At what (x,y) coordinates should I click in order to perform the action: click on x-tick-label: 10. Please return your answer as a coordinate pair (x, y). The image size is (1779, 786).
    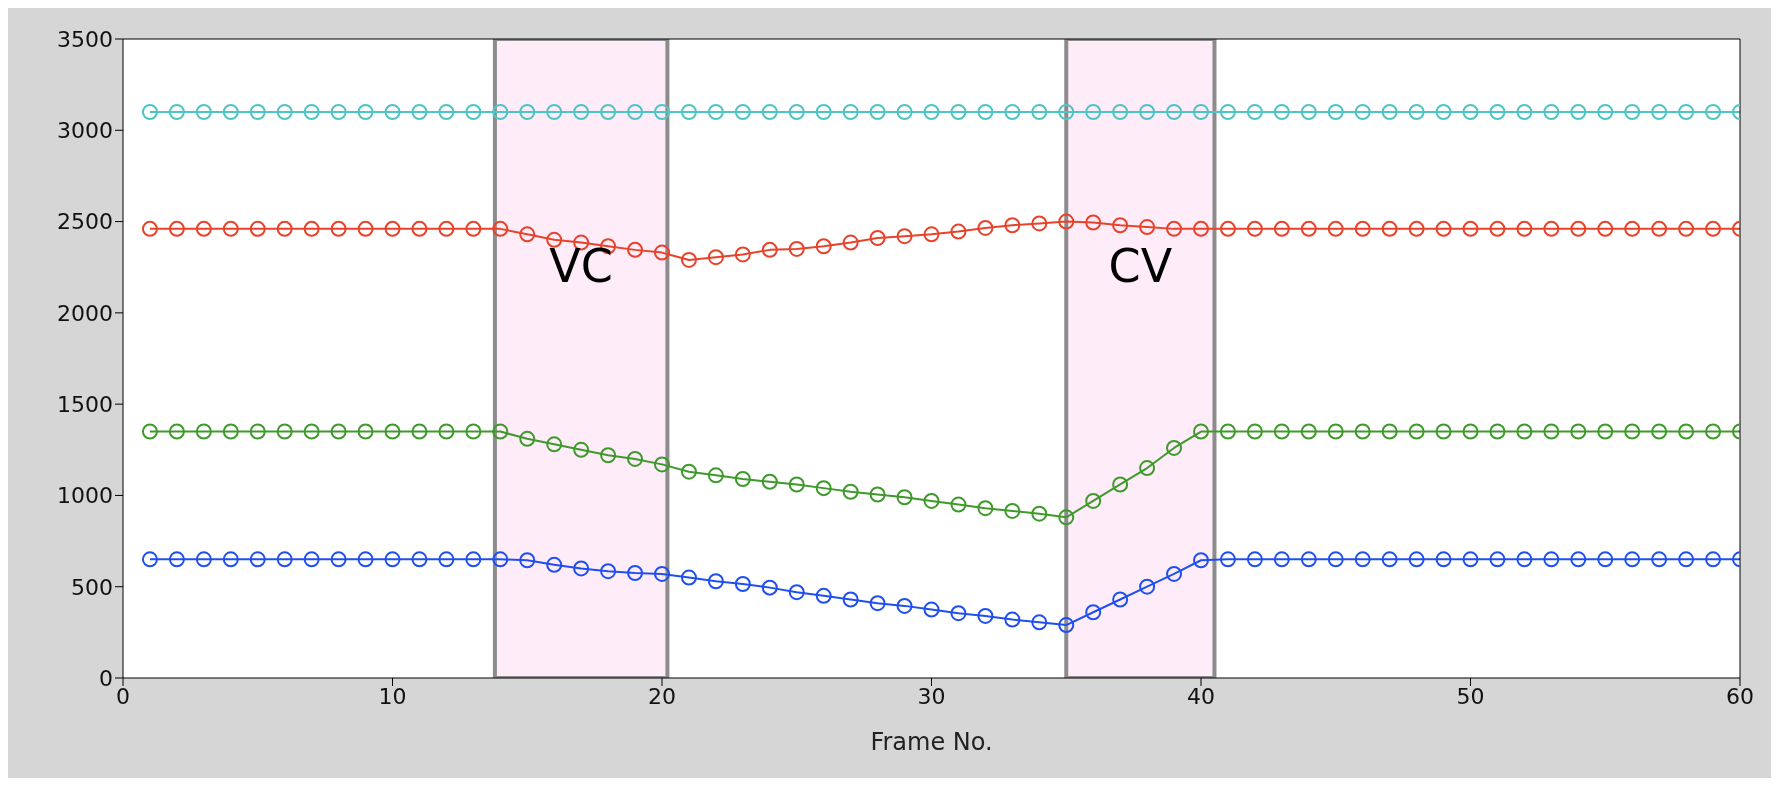
    Looking at the image, I should click on (392, 696).